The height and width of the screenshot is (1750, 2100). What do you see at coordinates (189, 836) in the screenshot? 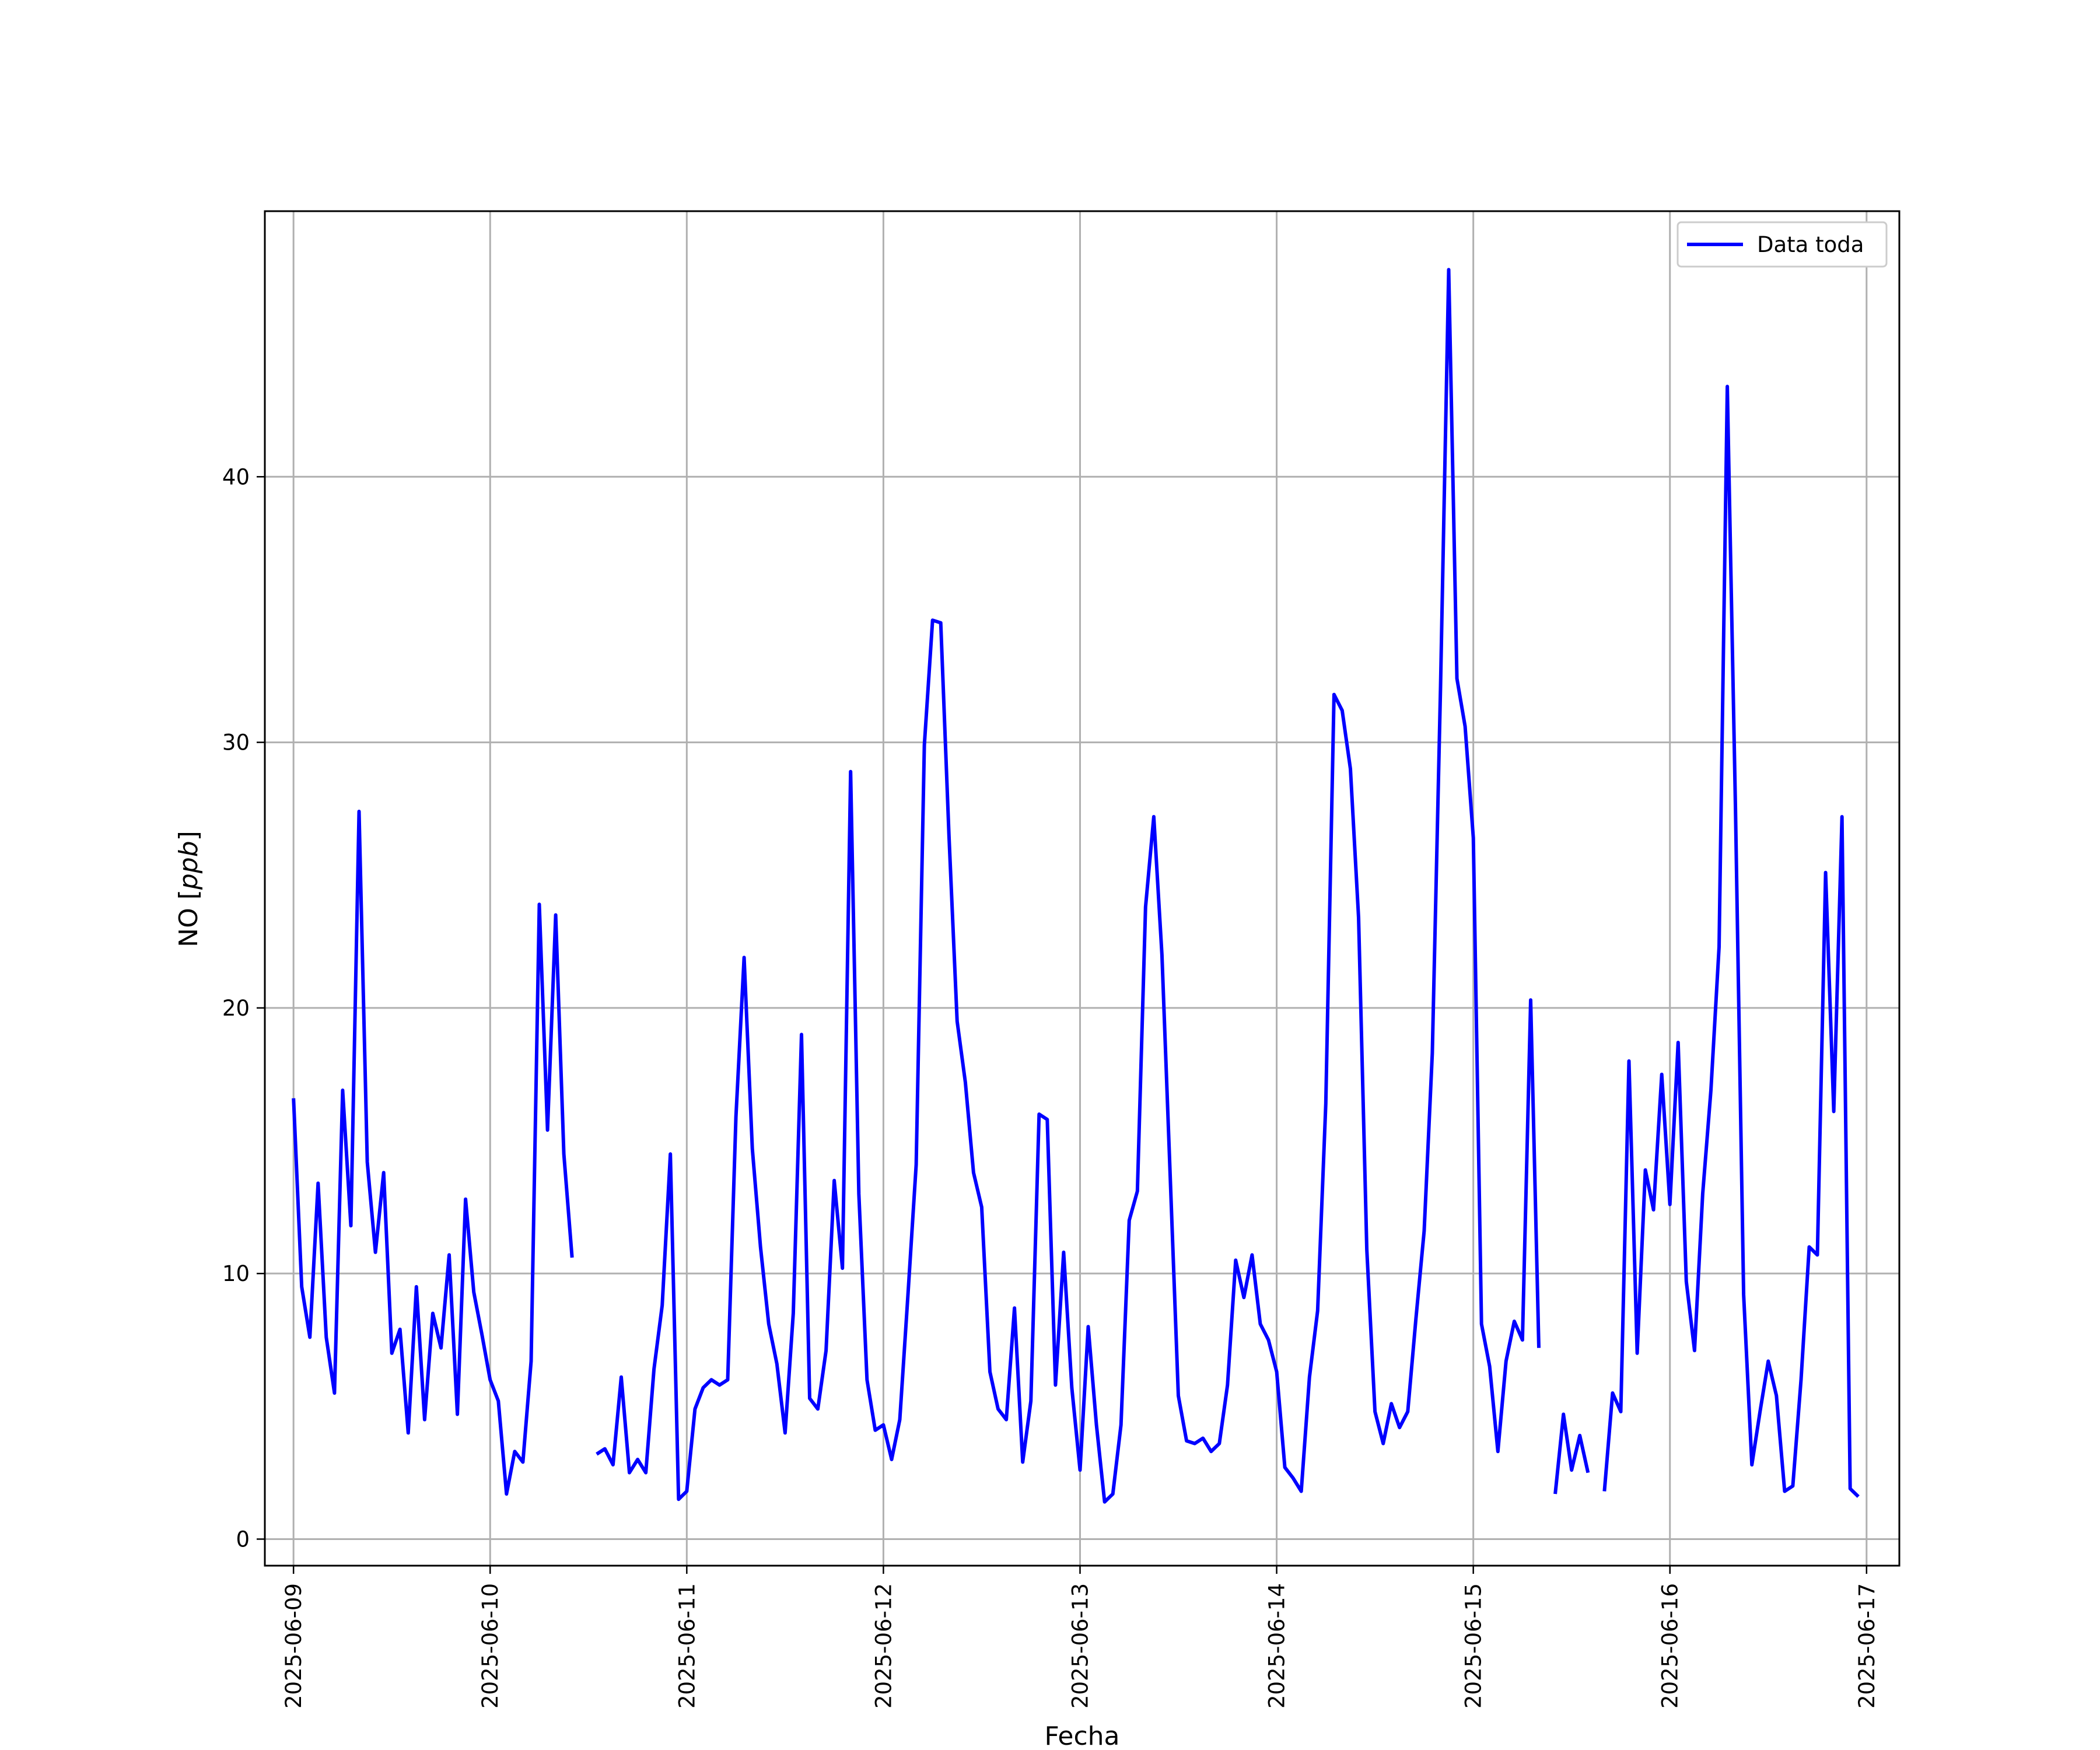
I see `y-axis-label-end: ]` at bounding box center [189, 836].